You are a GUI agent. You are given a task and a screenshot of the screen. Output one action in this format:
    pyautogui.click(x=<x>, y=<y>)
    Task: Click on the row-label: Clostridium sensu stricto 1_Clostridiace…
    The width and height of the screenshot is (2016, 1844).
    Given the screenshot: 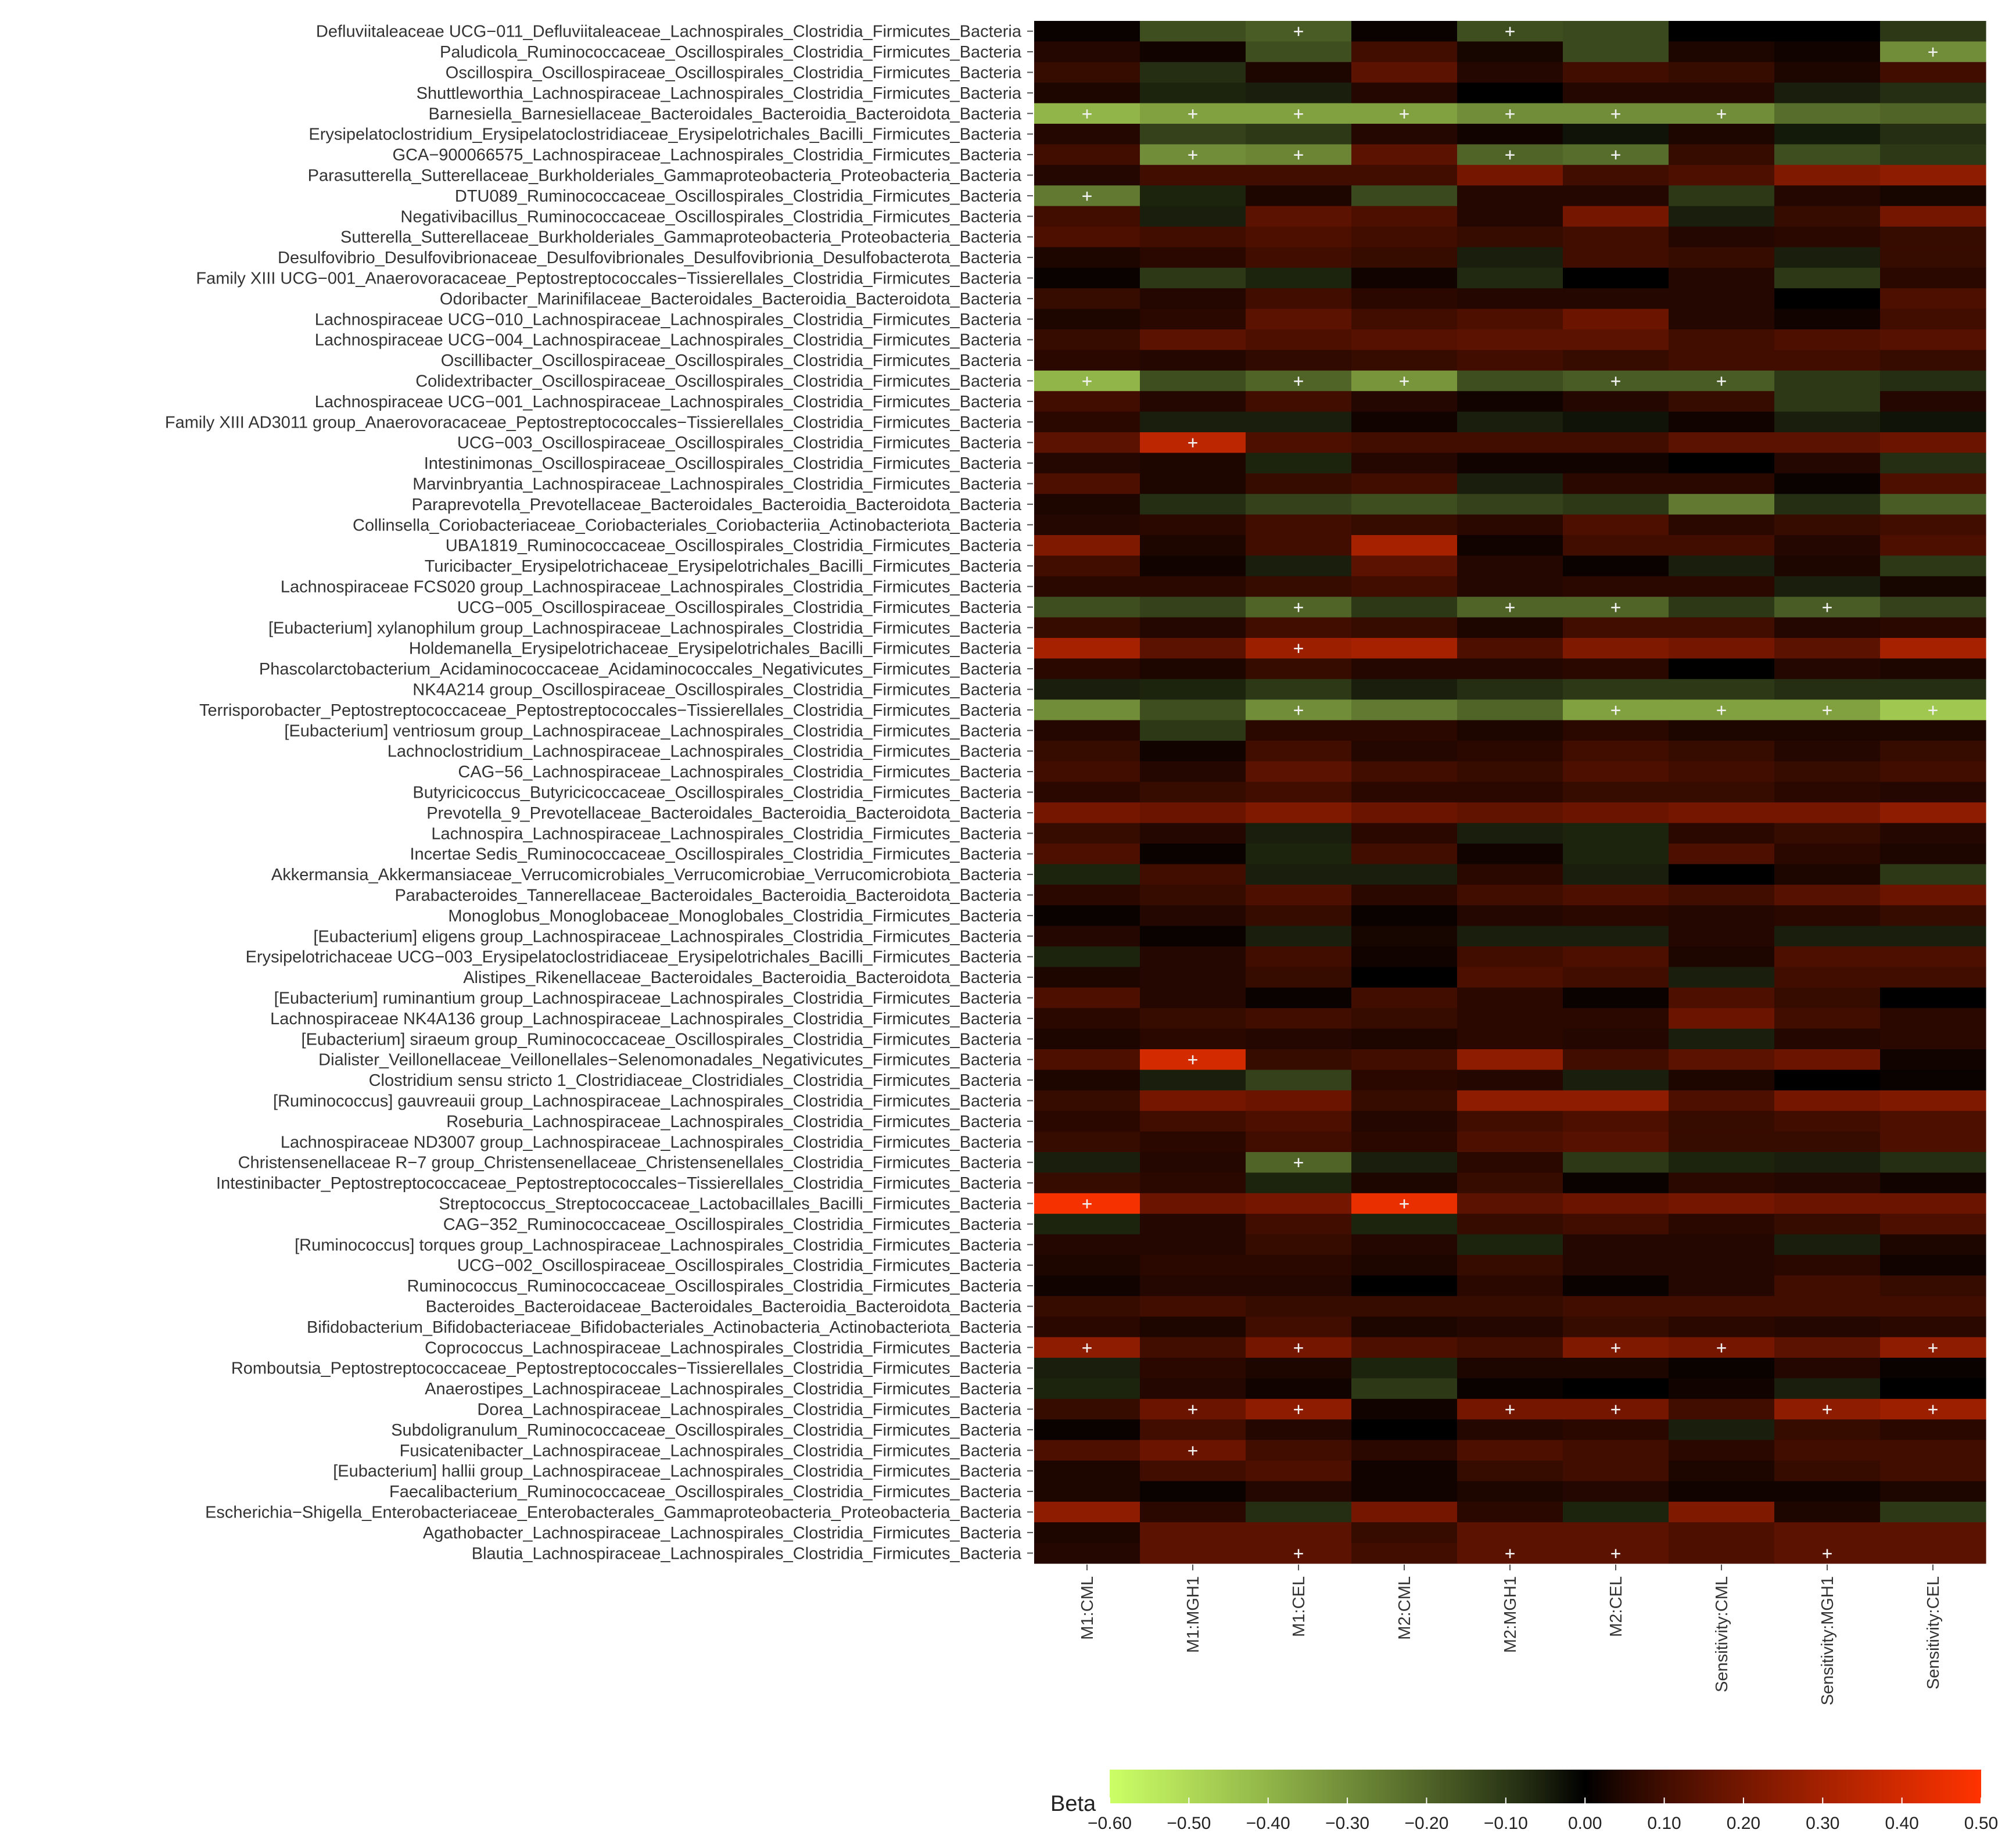 What is the action you would take?
    pyautogui.click(x=695, y=1080)
    